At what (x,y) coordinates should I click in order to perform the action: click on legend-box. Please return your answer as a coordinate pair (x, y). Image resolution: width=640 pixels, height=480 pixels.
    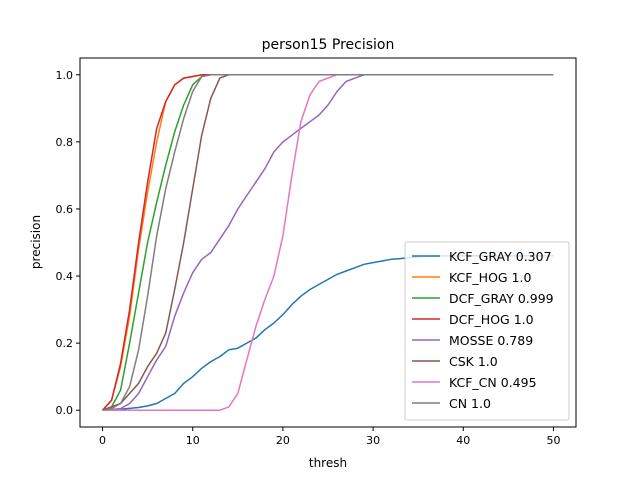
    Looking at the image, I should click on (487, 331).